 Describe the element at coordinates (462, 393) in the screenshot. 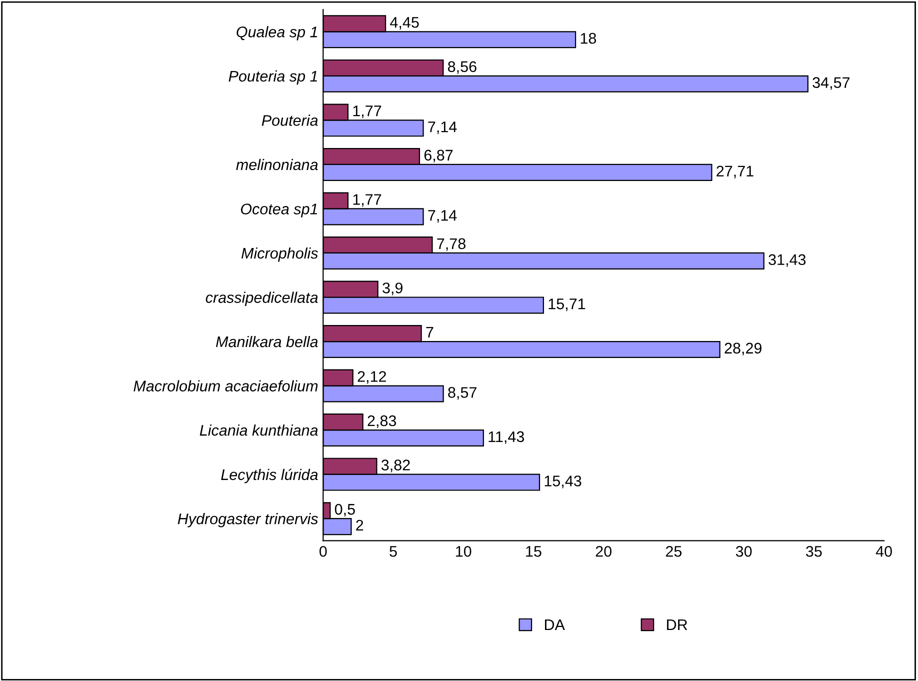

I see `data-label: 8,57` at that location.